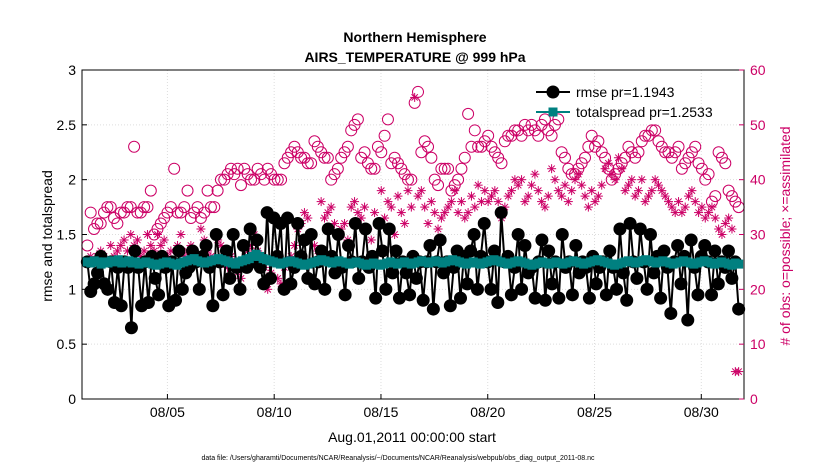 The width and height of the screenshot is (830, 470). I want to click on y-axis-label: rmse and totalspread, so click(47, 236).